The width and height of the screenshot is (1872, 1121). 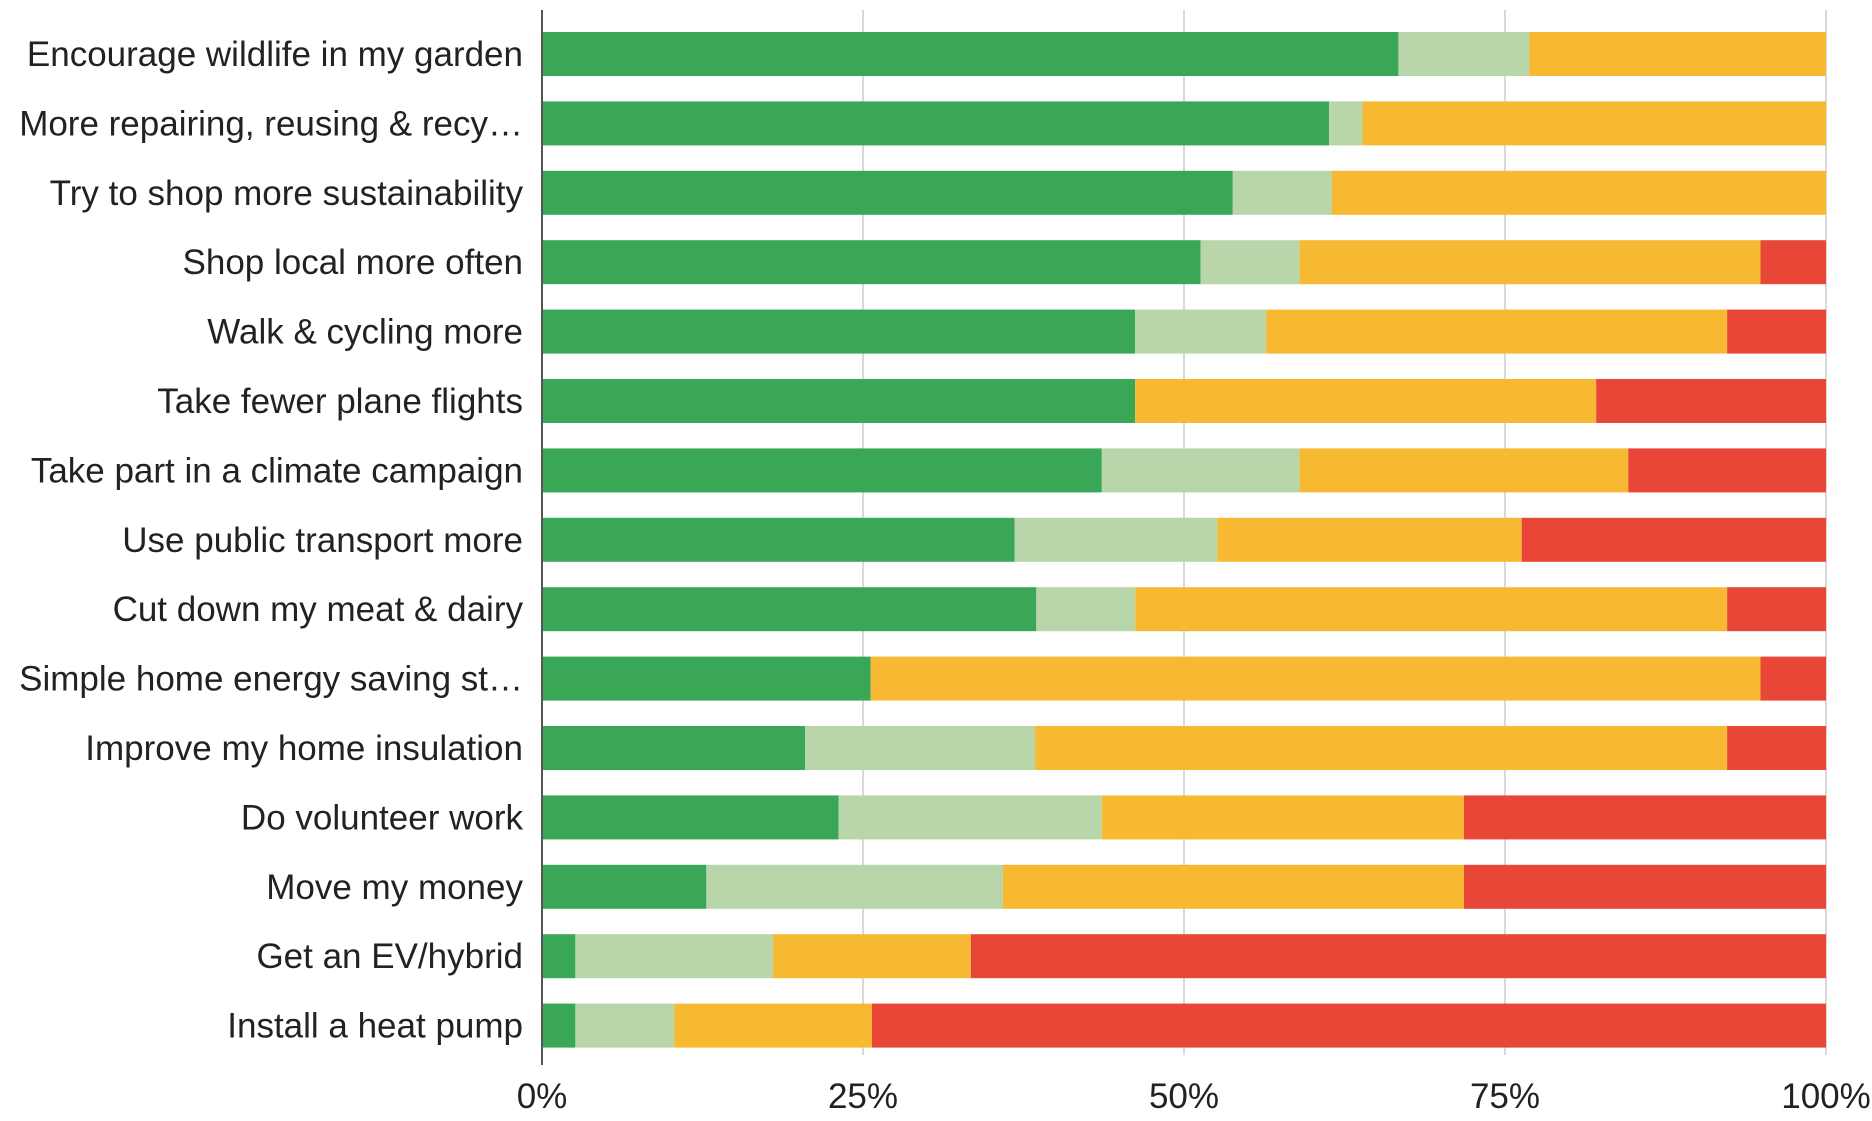 I want to click on x-tick-label: 25%, so click(x=863, y=1096).